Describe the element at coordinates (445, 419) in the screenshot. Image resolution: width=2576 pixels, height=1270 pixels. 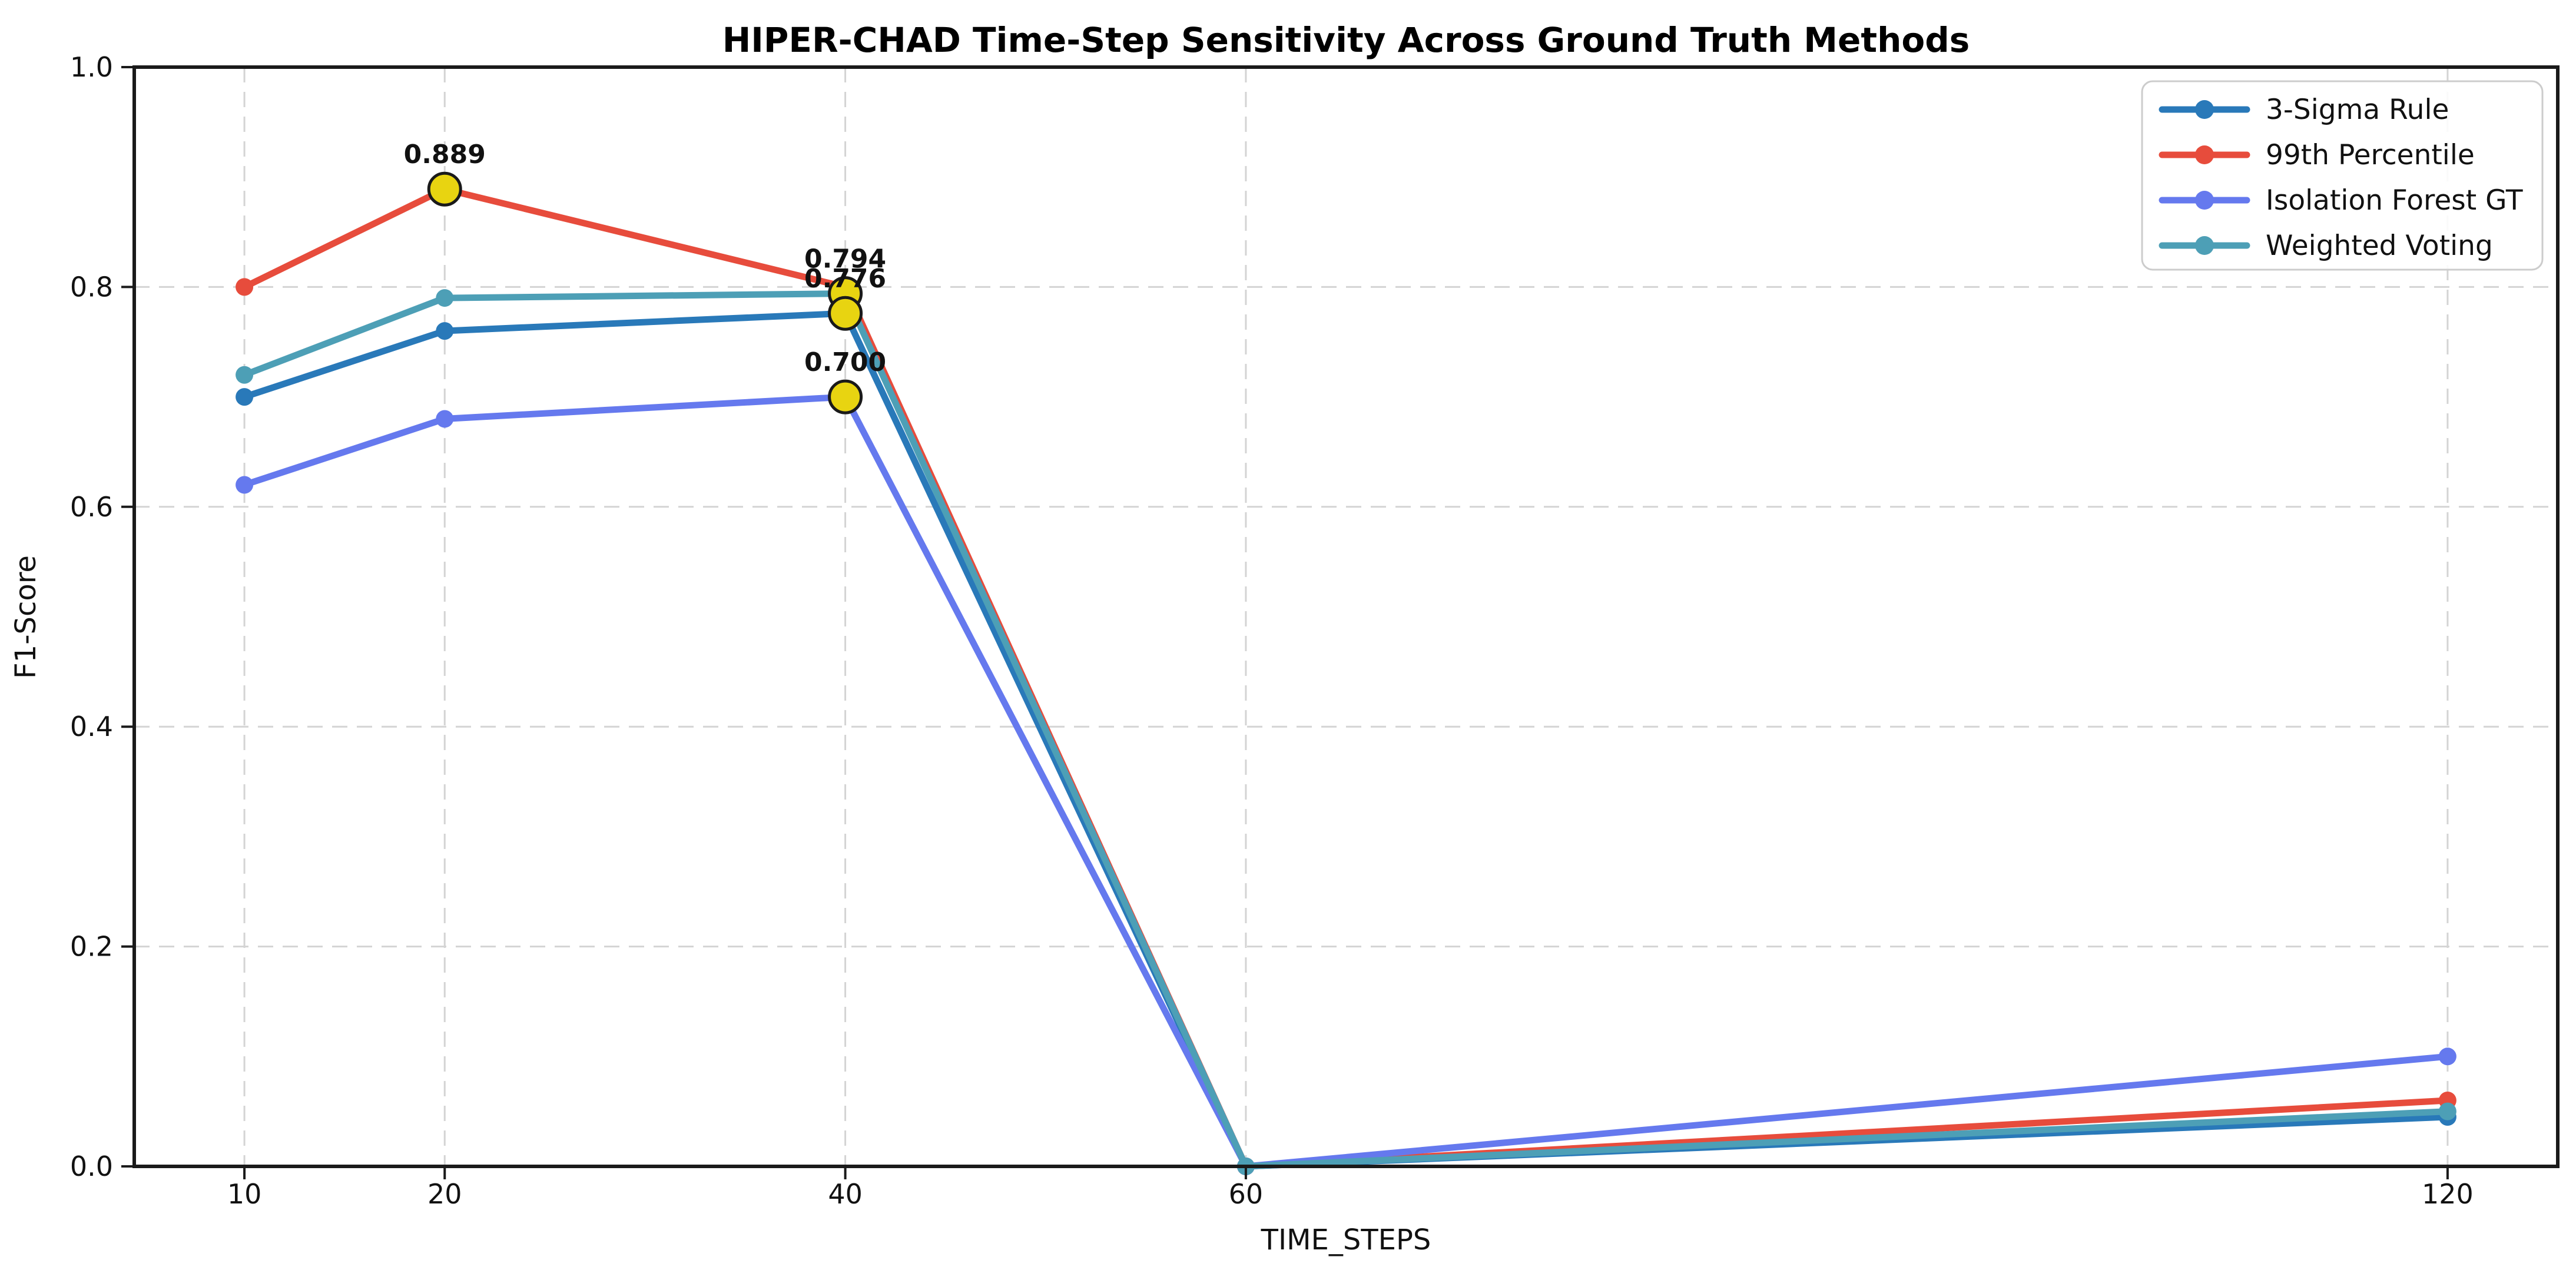
I see `data-point-isolation-forest-gt-x20` at that location.